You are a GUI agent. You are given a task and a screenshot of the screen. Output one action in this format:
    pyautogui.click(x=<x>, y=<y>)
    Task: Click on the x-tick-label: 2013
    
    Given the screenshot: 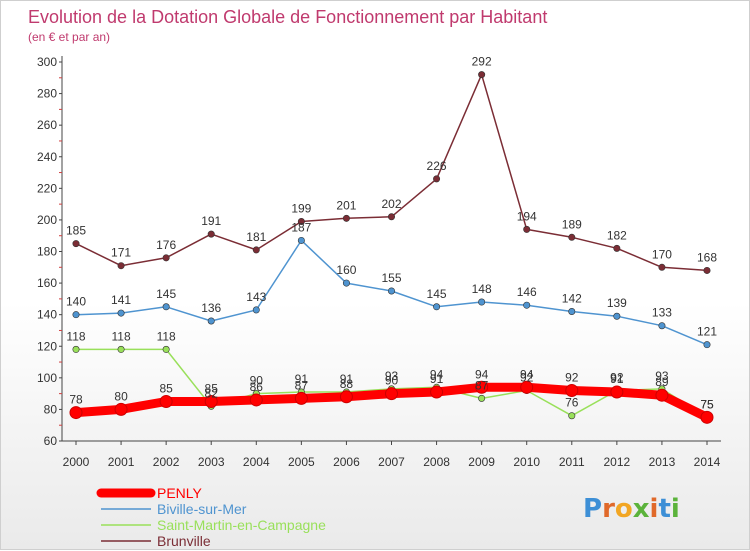 What is the action you would take?
    pyautogui.click(x=662, y=462)
    